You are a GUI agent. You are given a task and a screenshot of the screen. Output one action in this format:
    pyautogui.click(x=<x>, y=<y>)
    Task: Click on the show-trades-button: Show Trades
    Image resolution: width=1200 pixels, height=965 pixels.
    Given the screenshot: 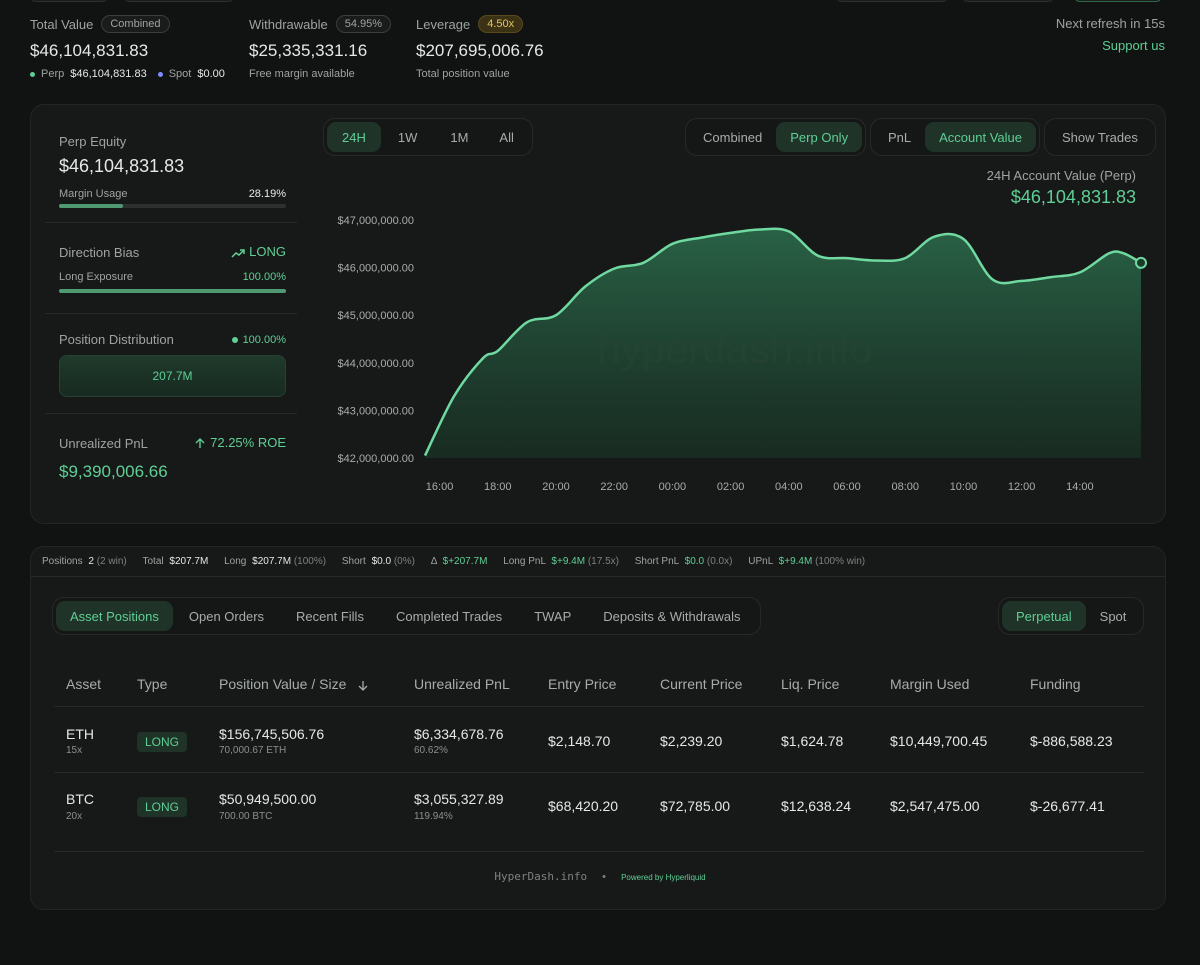 What is the action you would take?
    pyautogui.click(x=1100, y=137)
    